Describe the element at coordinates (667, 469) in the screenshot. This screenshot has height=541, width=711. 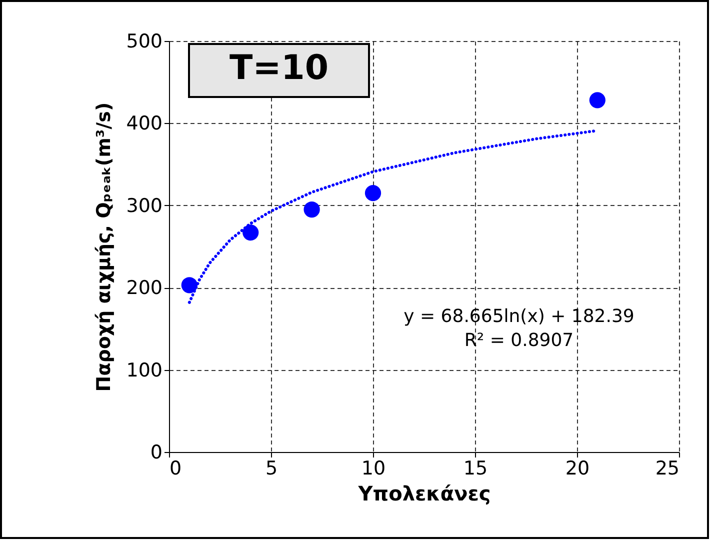
I see `x-tick-label: 25` at that location.